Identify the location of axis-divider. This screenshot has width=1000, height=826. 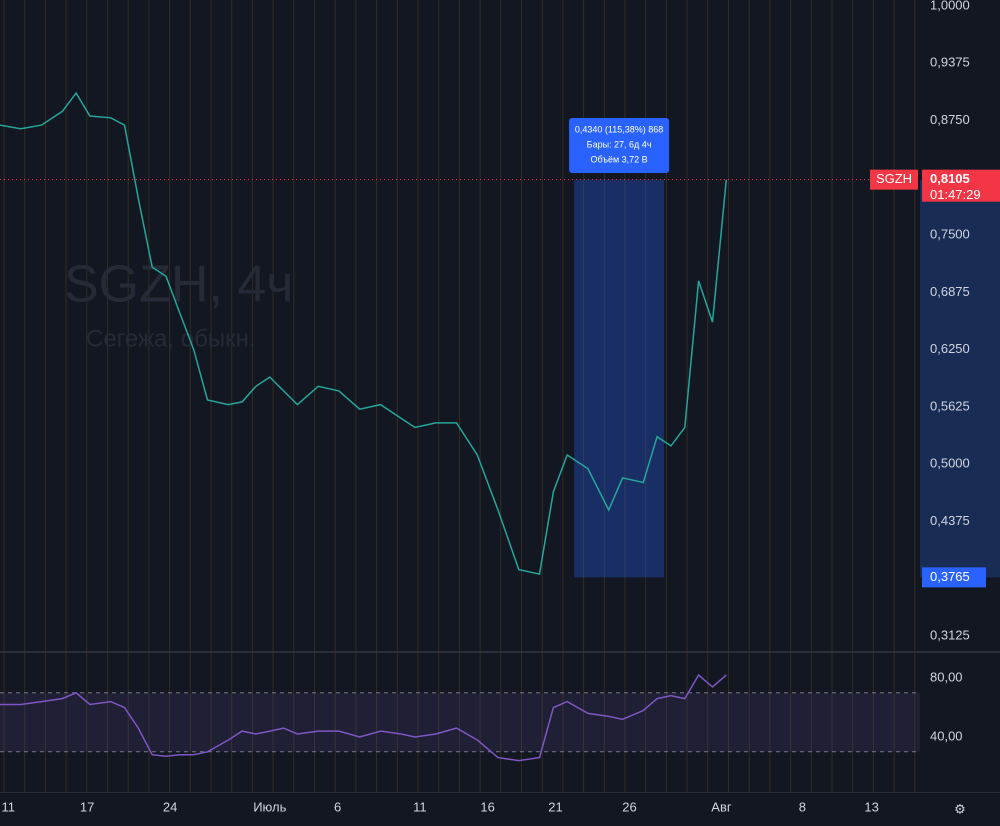
(500, 792).